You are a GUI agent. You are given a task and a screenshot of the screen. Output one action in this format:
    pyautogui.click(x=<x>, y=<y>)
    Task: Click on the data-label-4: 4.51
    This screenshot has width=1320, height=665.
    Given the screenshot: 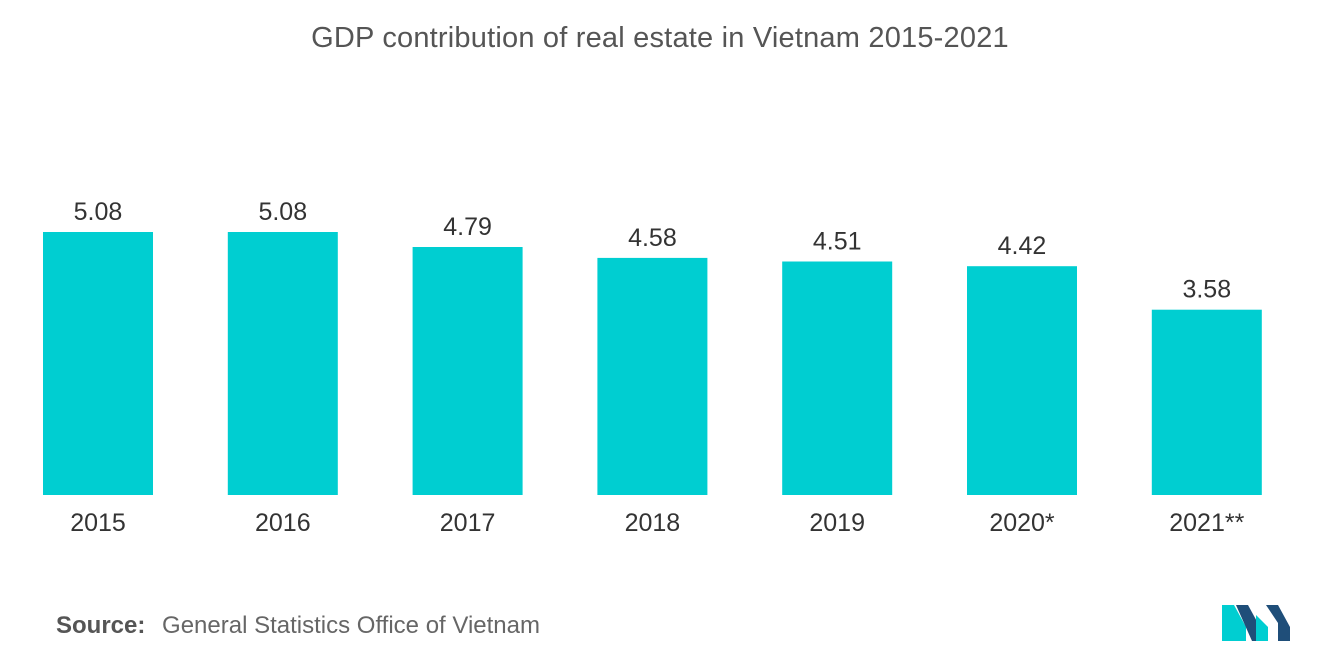 What is the action you would take?
    pyautogui.click(x=837, y=242)
    